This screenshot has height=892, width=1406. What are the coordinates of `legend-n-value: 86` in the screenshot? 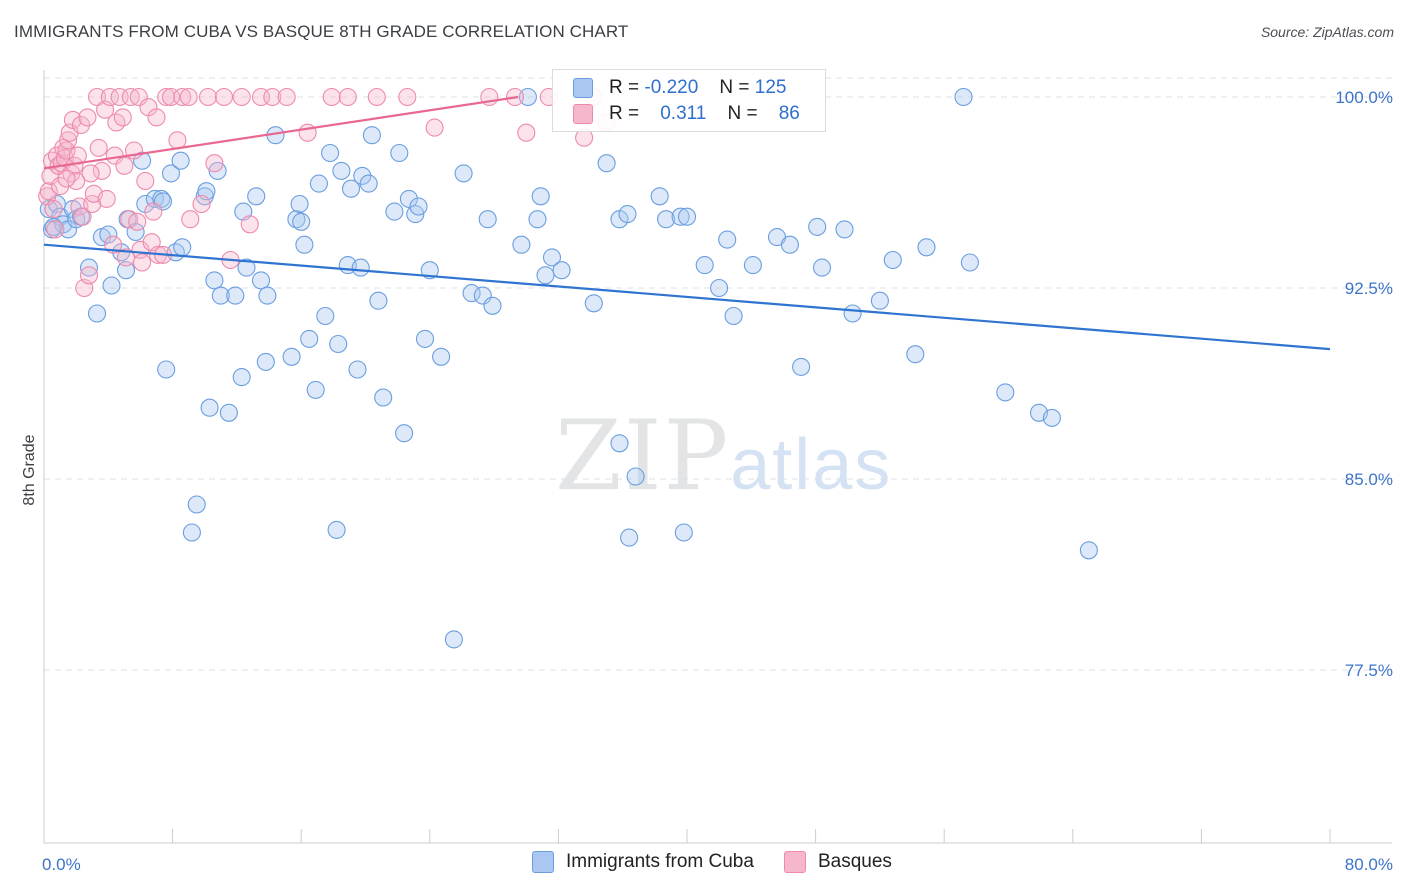 It's located at (789, 113).